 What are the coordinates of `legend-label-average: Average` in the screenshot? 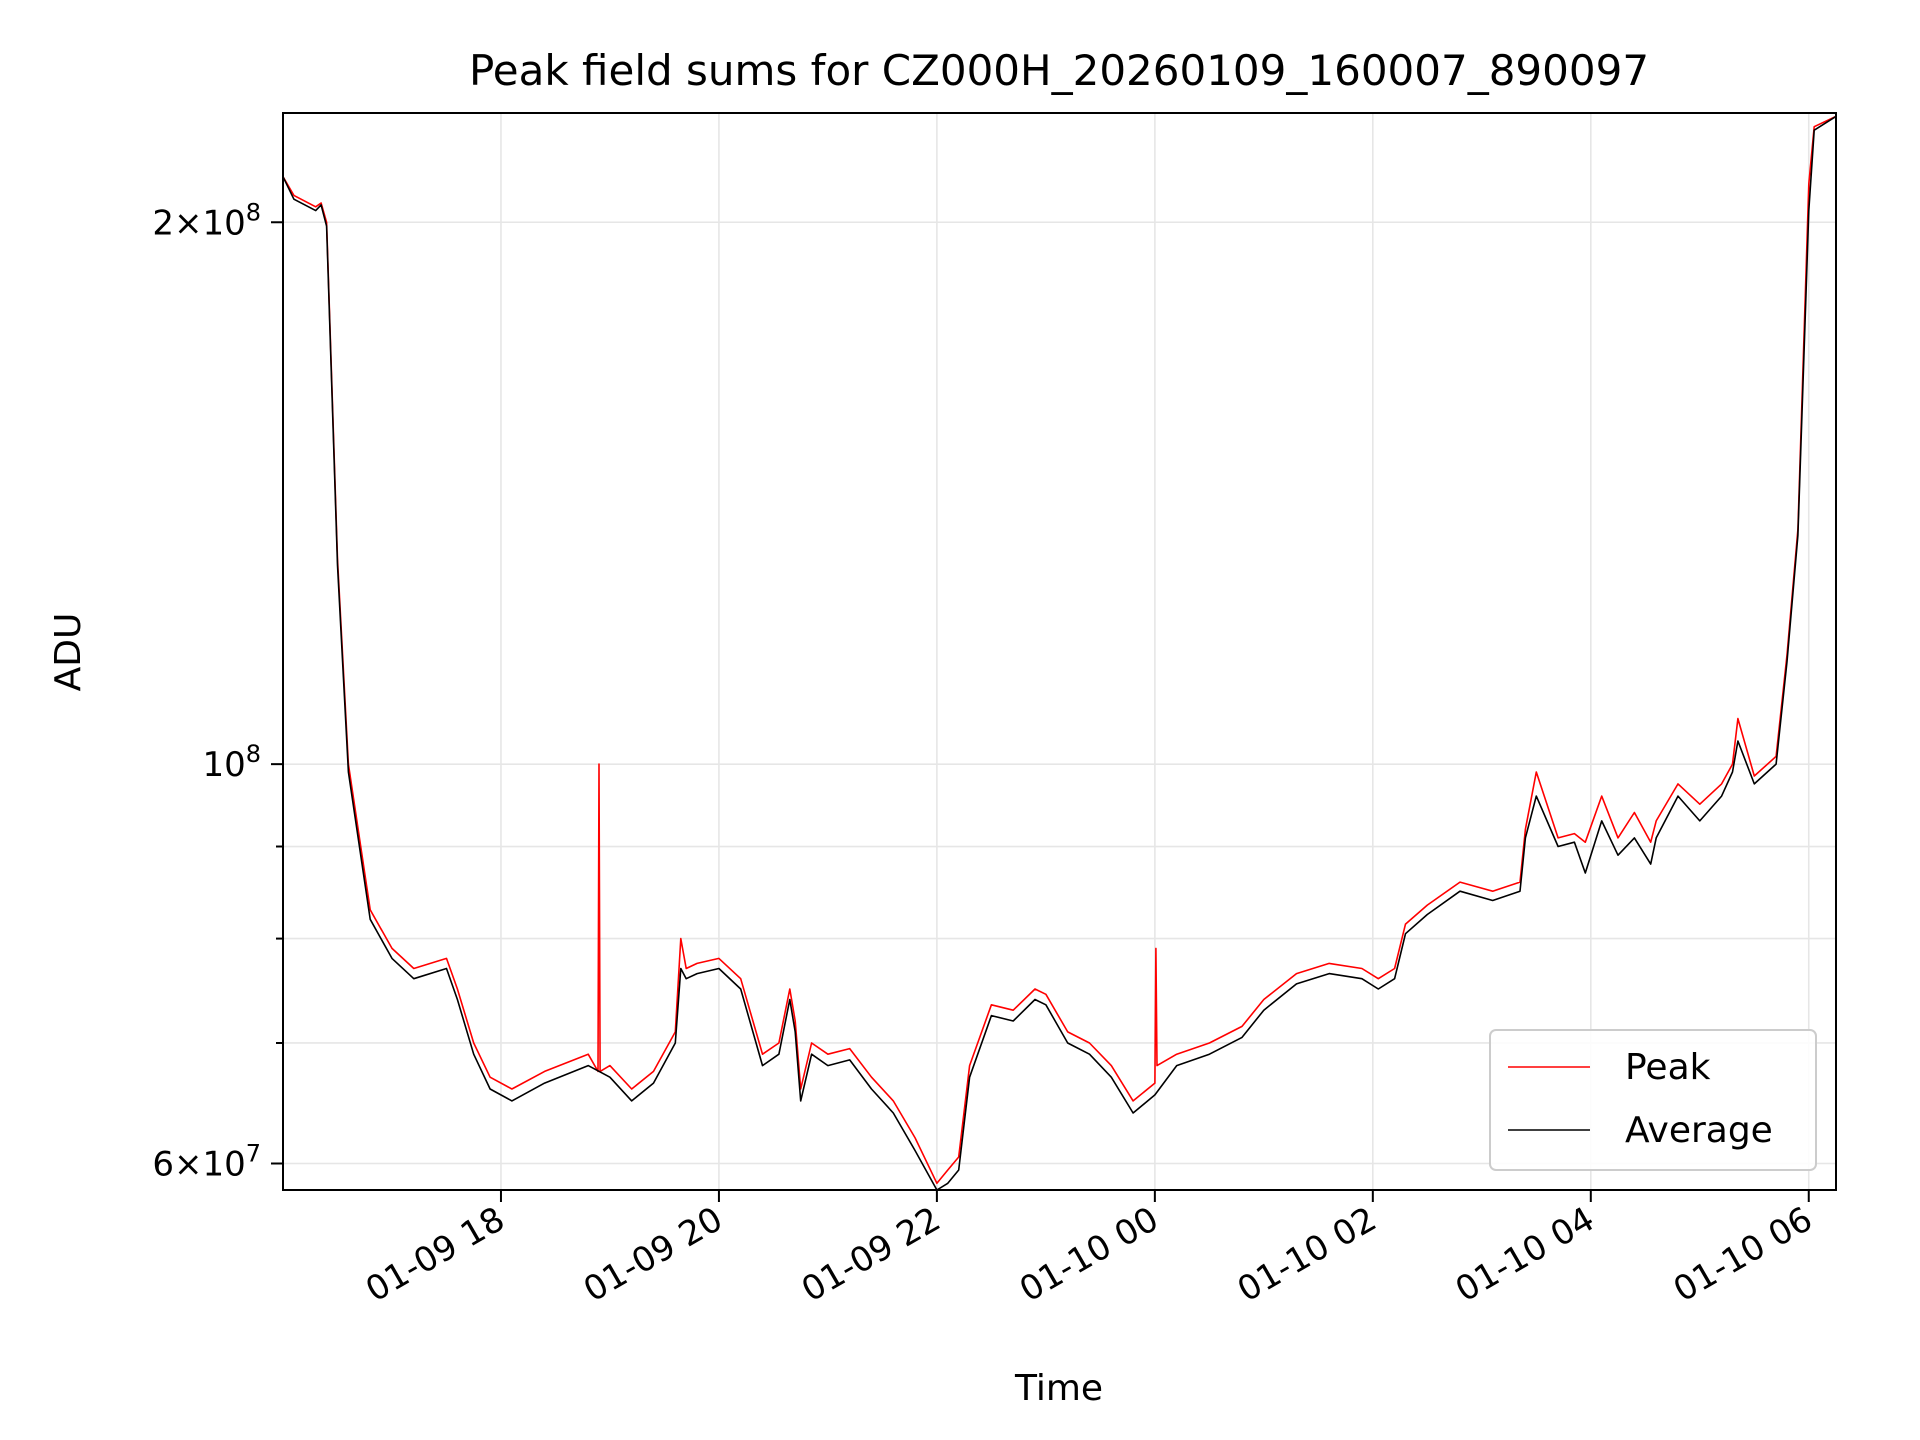 It's located at (1699, 1130).